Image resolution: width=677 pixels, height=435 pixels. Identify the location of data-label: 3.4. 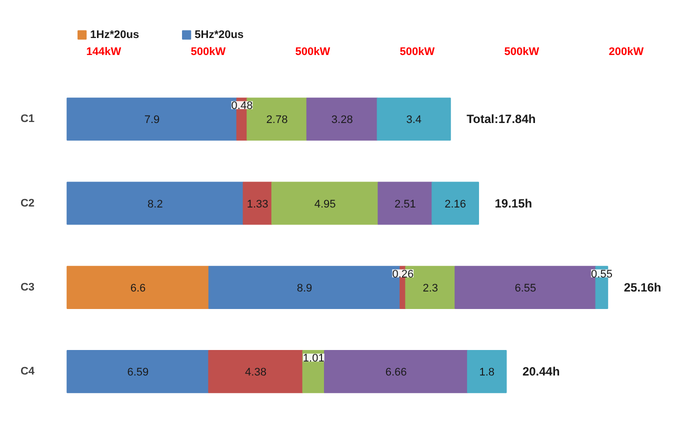
(414, 120).